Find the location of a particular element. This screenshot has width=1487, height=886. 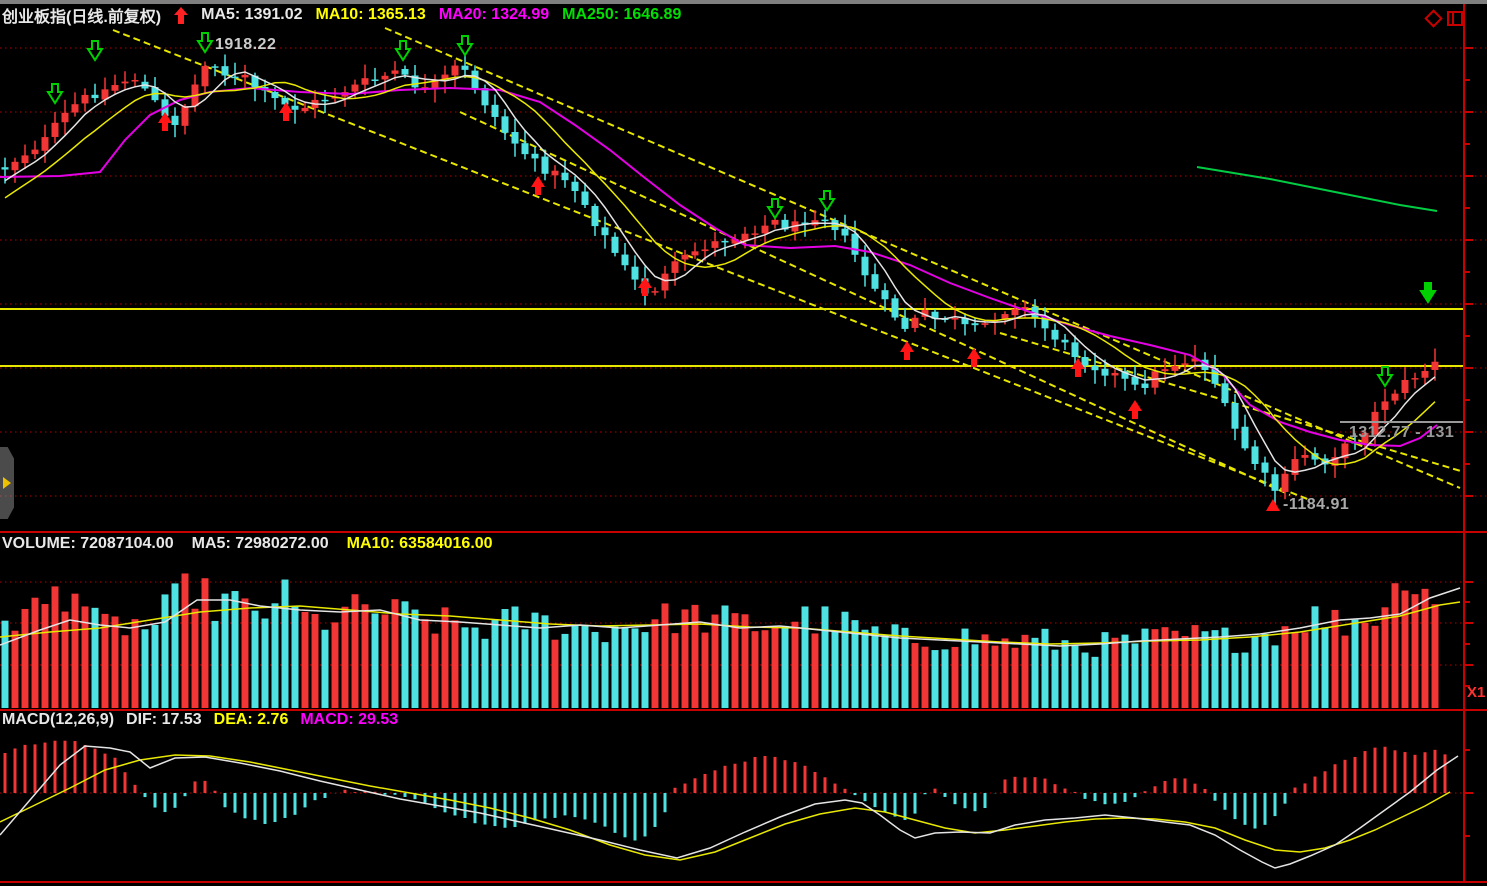

price-annotation: 1312.77 - 131 is located at coordinates (1402, 432).